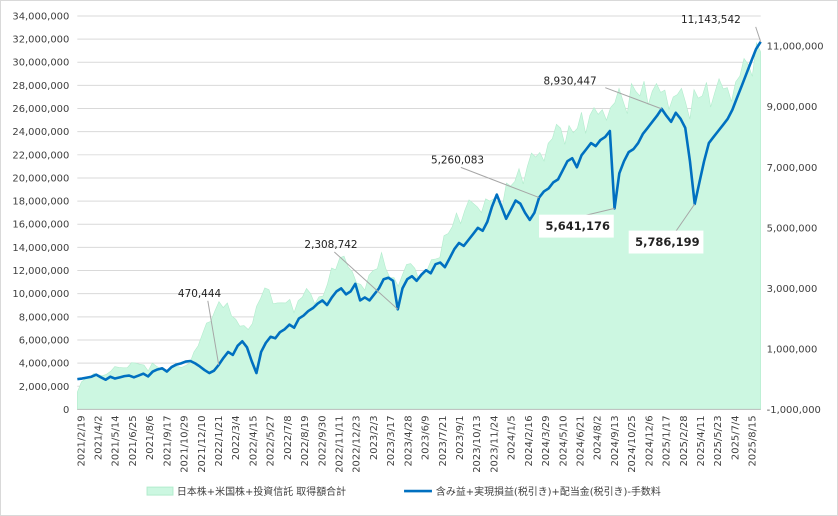 Image resolution: width=838 pixels, height=516 pixels. Describe the element at coordinates (66, 410) in the screenshot. I see `left-tick-label: 0` at that location.